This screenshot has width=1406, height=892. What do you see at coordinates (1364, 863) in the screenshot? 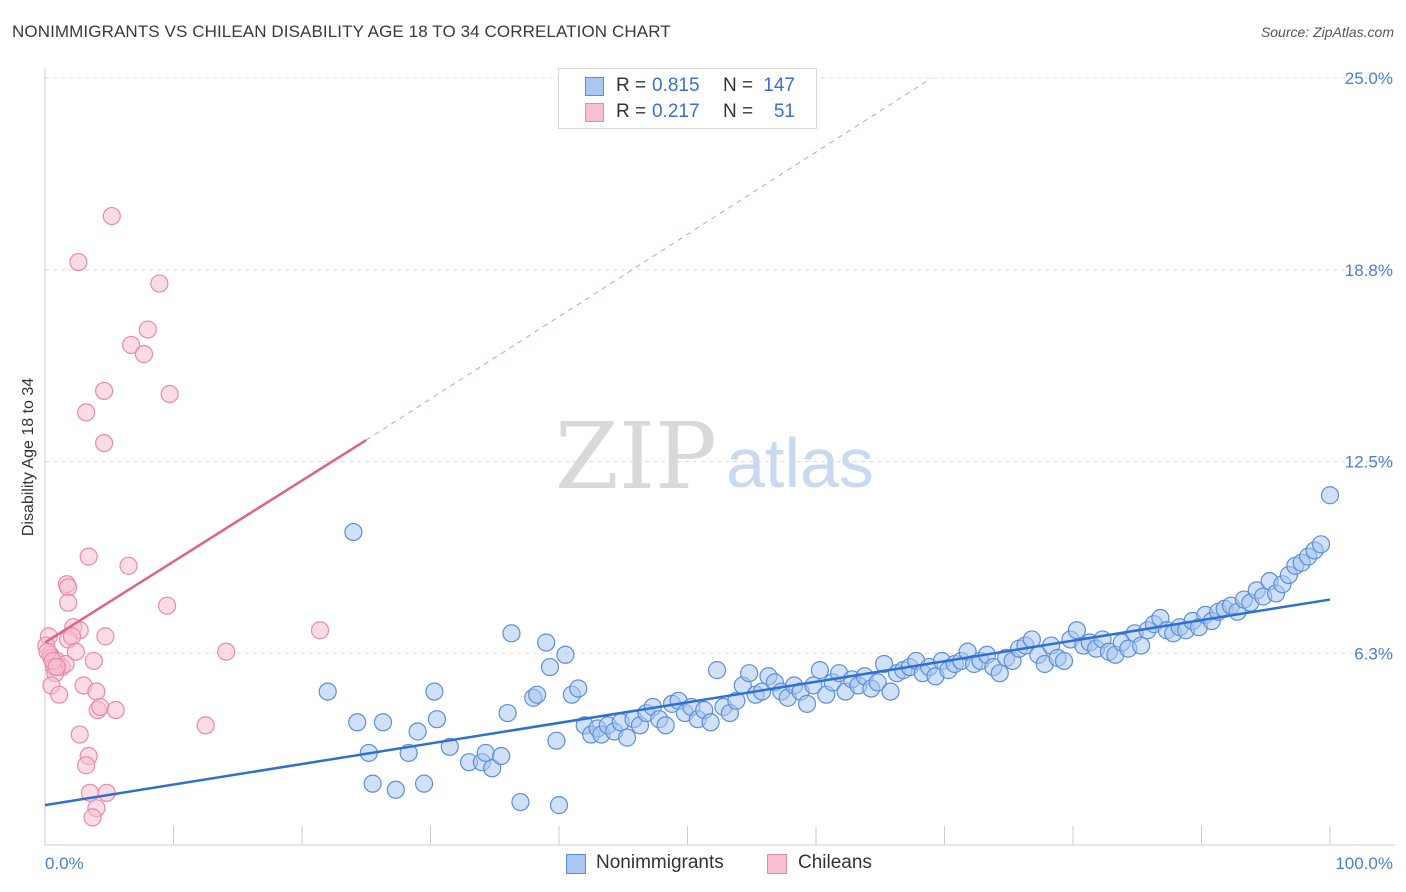
I see `x-tick-label: 100.0%` at bounding box center [1364, 863].